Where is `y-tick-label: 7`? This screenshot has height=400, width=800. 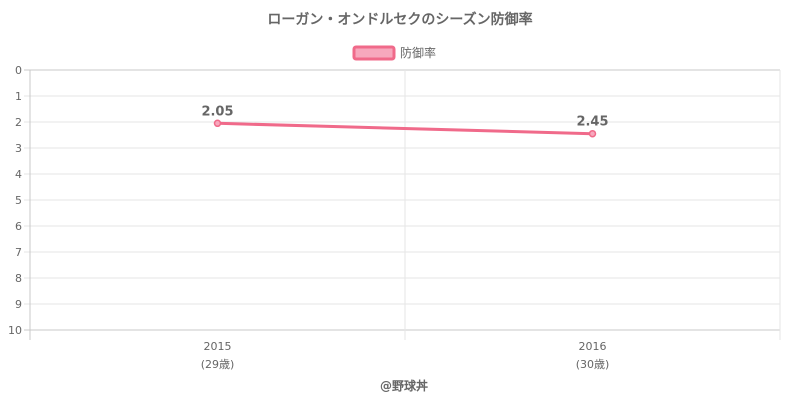
y-tick-label: 7 is located at coordinates (18, 252).